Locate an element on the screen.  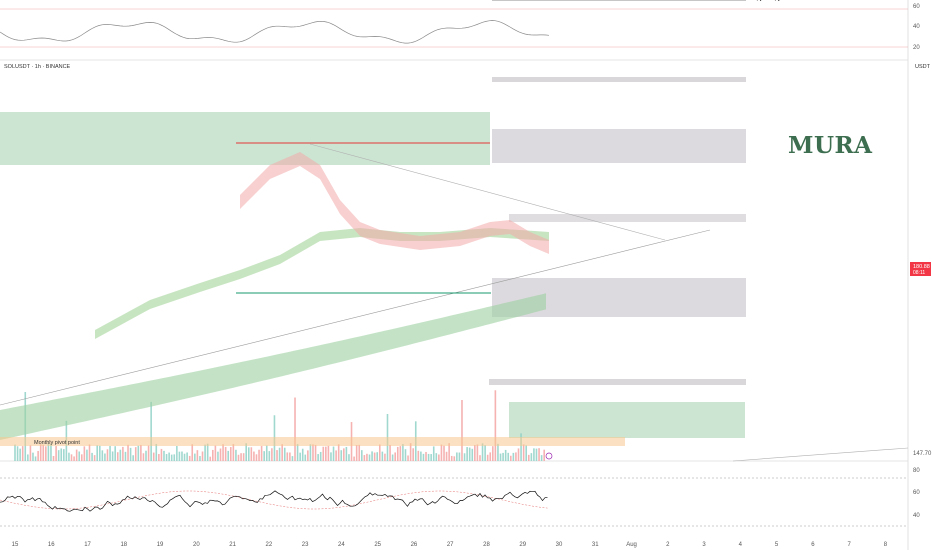
price-tick-label: 171.00 is located at coordinates (922, 1).